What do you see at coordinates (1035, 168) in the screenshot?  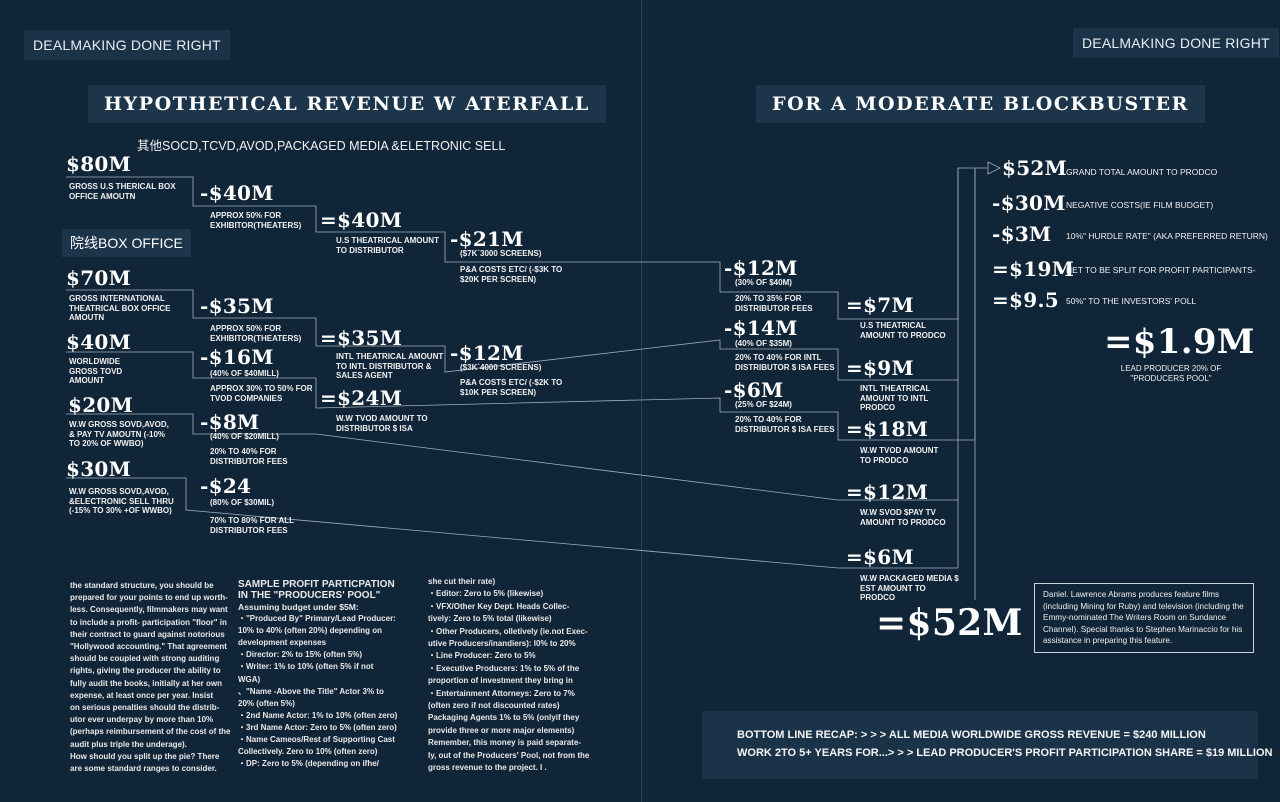 I see `summary-amount-grand-total: $52M` at bounding box center [1035, 168].